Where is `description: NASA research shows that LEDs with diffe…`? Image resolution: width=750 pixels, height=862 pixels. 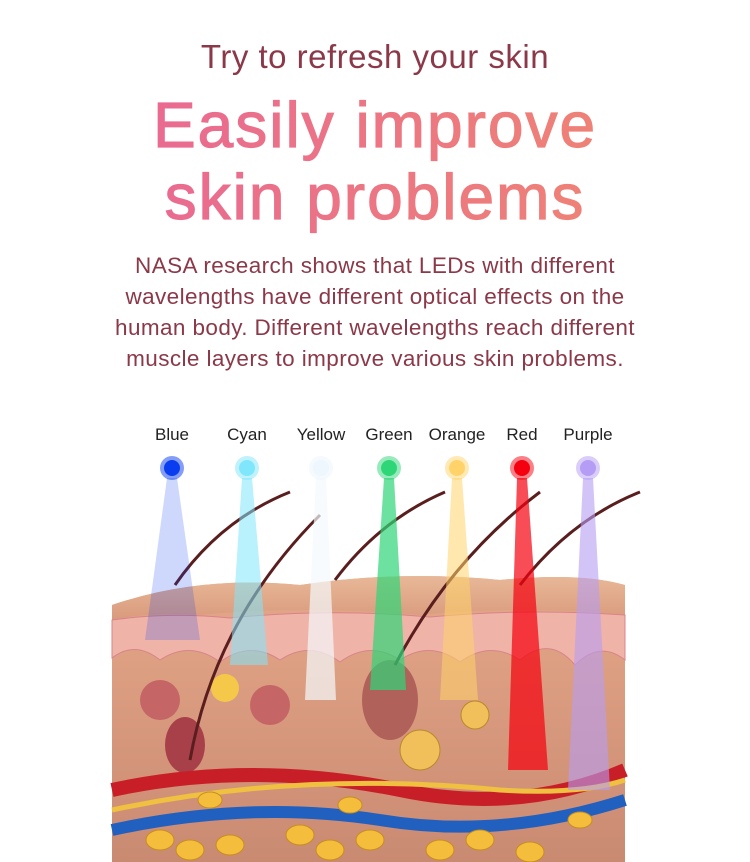 description: NASA research shows that LEDs with diffe… is located at coordinates (375, 312).